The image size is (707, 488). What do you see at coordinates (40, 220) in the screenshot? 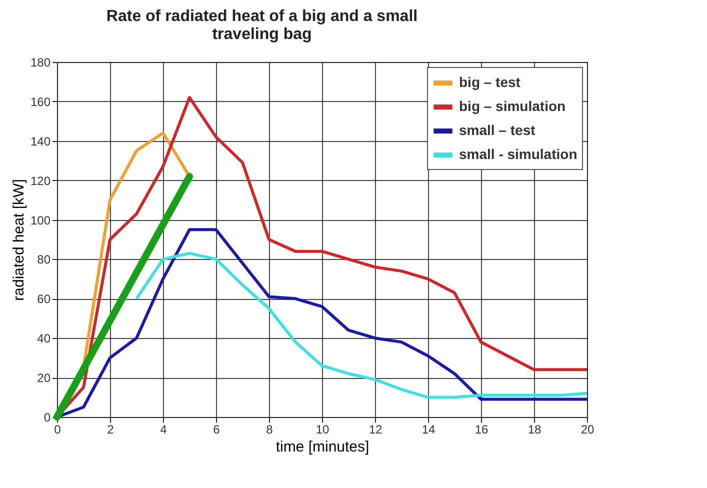
I see `y-tick-label: 100` at bounding box center [40, 220].